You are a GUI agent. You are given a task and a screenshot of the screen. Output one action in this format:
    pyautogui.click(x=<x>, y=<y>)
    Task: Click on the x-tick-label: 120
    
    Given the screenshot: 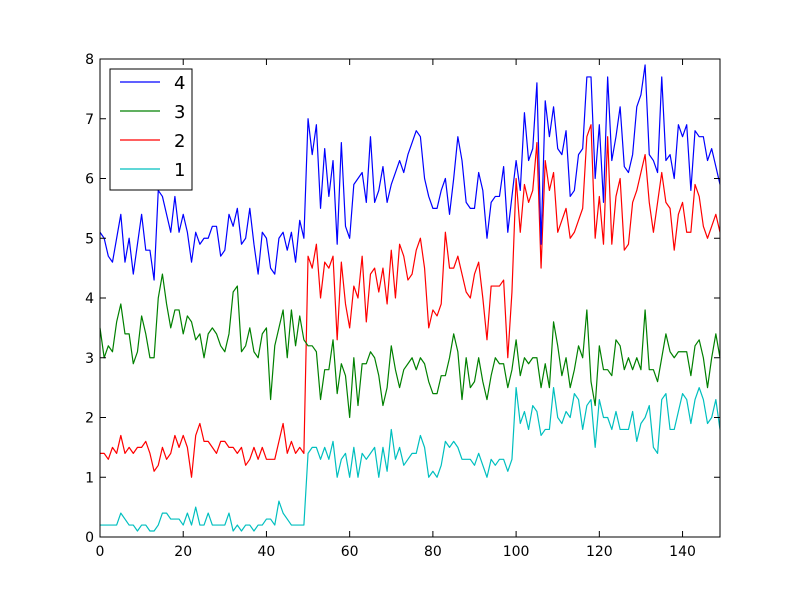 What is the action you would take?
    pyautogui.click(x=599, y=552)
    